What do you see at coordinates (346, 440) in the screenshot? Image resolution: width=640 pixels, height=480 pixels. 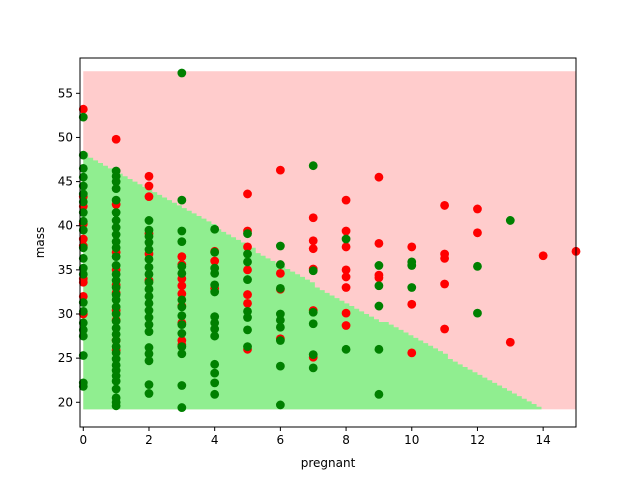 I see `x-tick-label: 8` at bounding box center [346, 440].